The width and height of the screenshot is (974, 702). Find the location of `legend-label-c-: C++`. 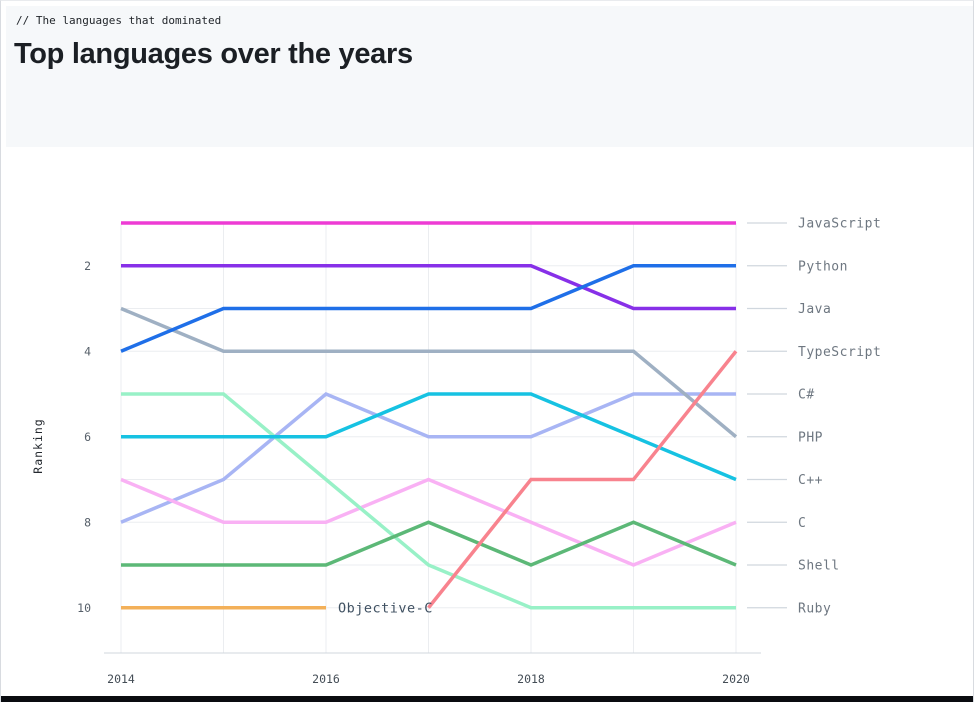

legend-label-c-: C++ is located at coordinates (810, 480).